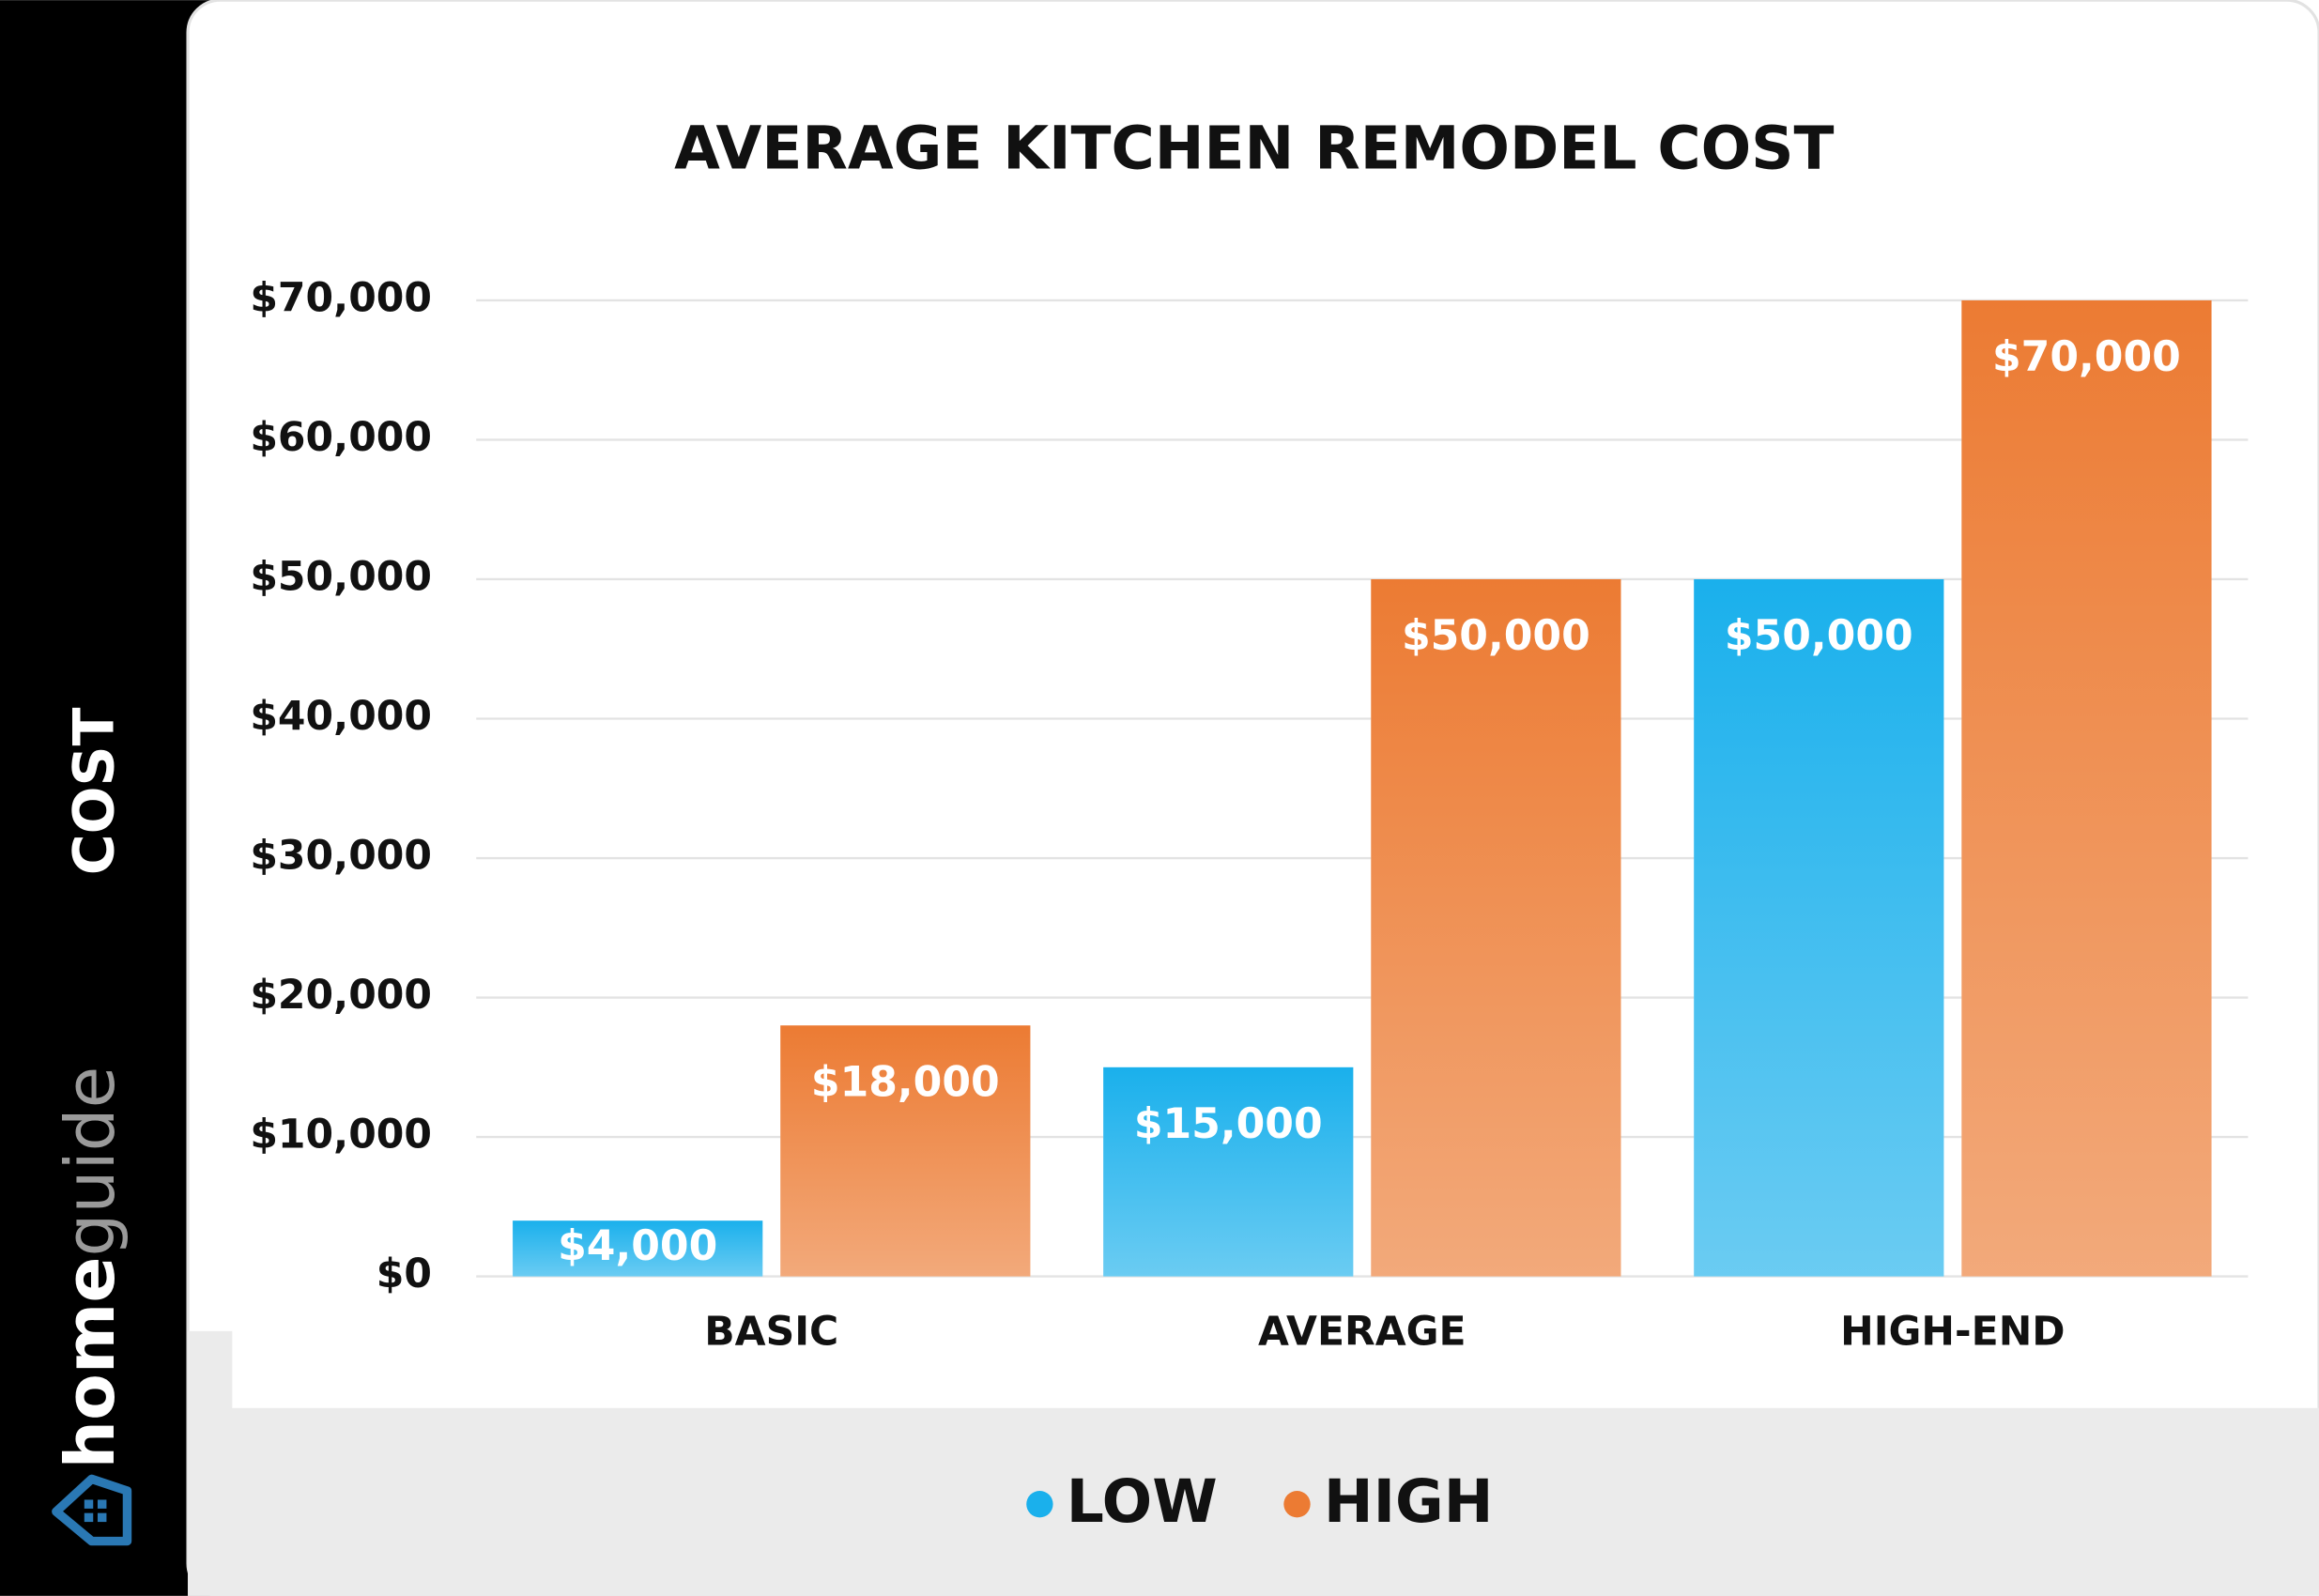 The width and height of the screenshot is (2319, 1596). What do you see at coordinates (2086, 357) in the screenshot?
I see `data-label: $70,000` at bounding box center [2086, 357].